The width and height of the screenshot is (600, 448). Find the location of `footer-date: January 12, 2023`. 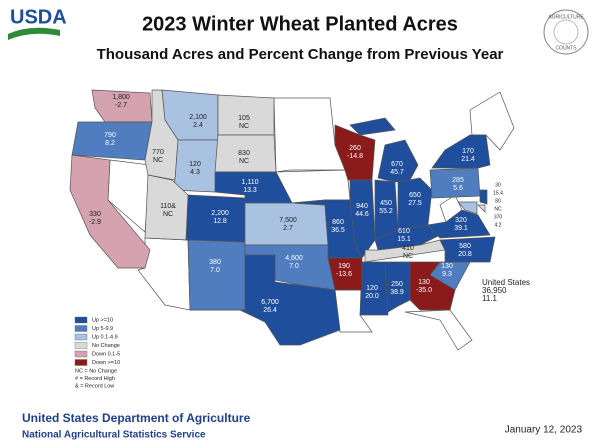

footer-date: January 12, 2023 is located at coordinates (544, 430).